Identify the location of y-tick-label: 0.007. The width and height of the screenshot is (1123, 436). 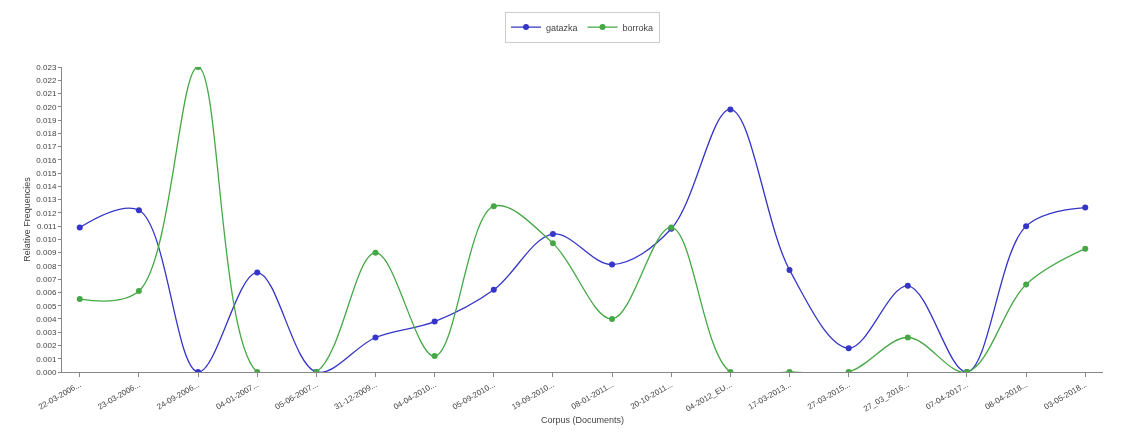
(46, 279).